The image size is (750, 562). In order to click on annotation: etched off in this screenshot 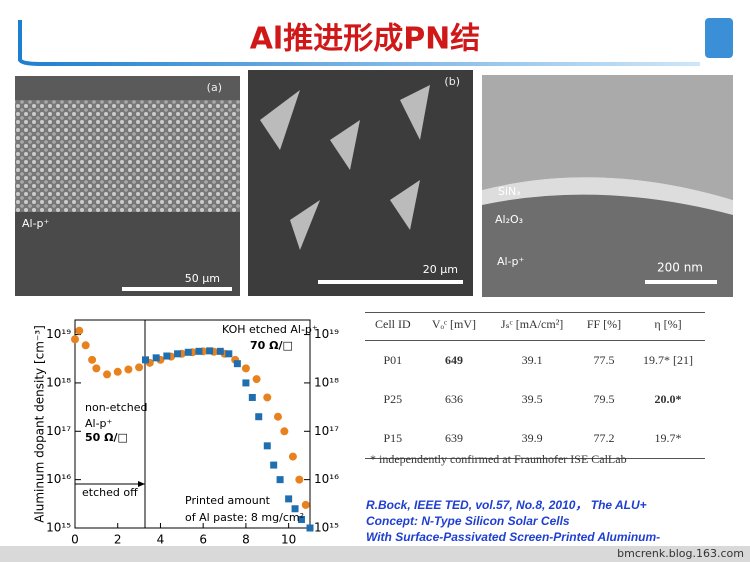, I will do `click(110, 492)`.